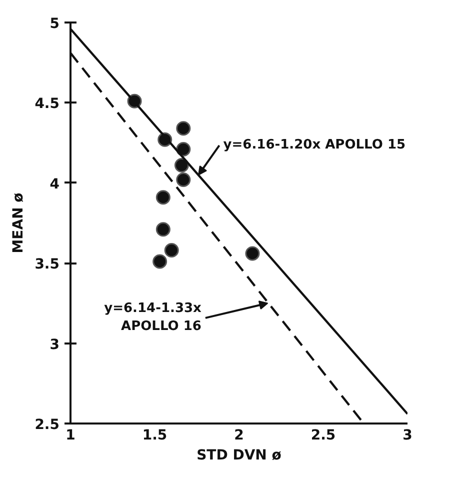 The height and width of the screenshot is (478, 462). I want to click on y-axis-title: MEAN ø, so click(18, 223).